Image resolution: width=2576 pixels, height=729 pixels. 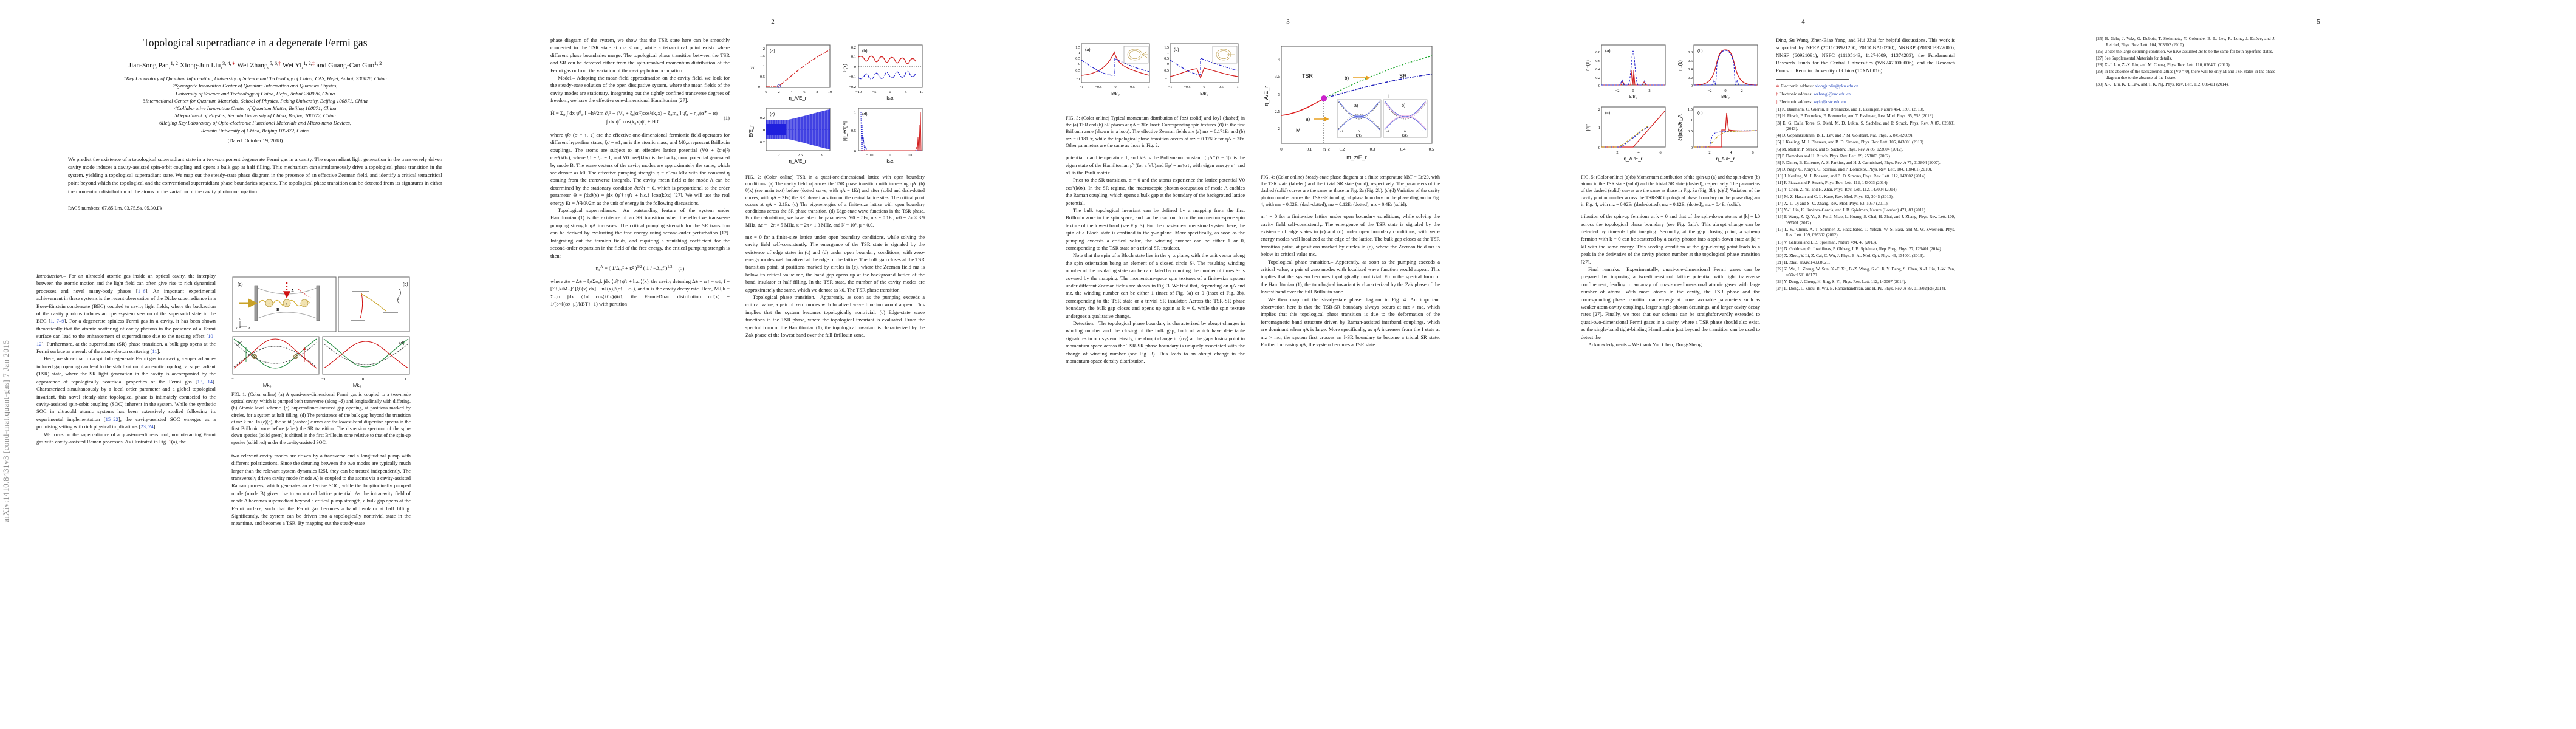 What do you see at coordinates (1350, 200) in the screenshot?
I see `page3-column-2: TSR SR M I a) b) a)` at bounding box center [1350, 200].